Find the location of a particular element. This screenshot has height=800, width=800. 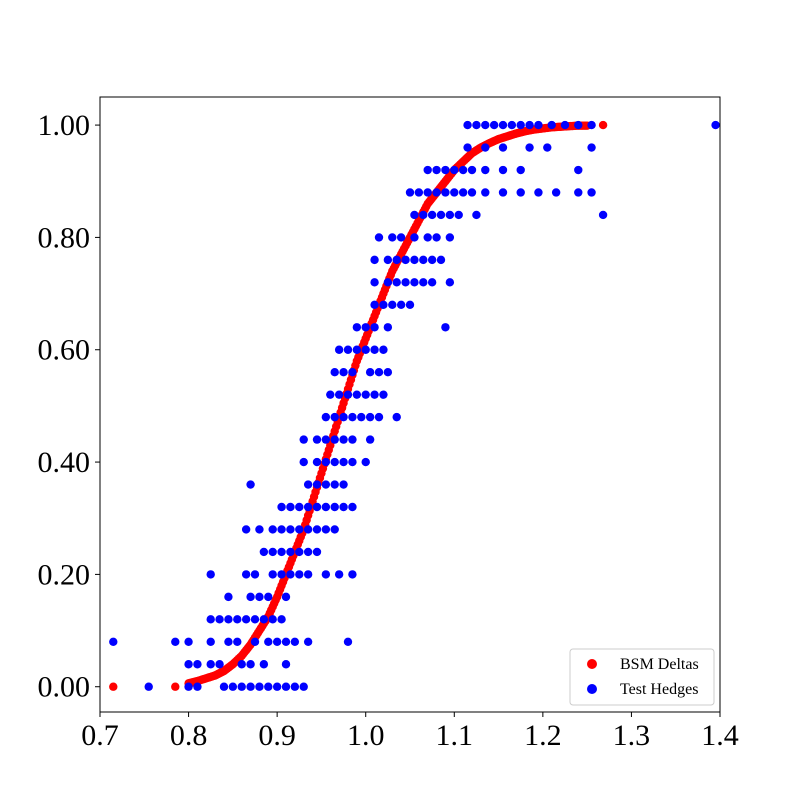

legend: BSM Deltas Test Hedges is located at coordinates (642, 677).